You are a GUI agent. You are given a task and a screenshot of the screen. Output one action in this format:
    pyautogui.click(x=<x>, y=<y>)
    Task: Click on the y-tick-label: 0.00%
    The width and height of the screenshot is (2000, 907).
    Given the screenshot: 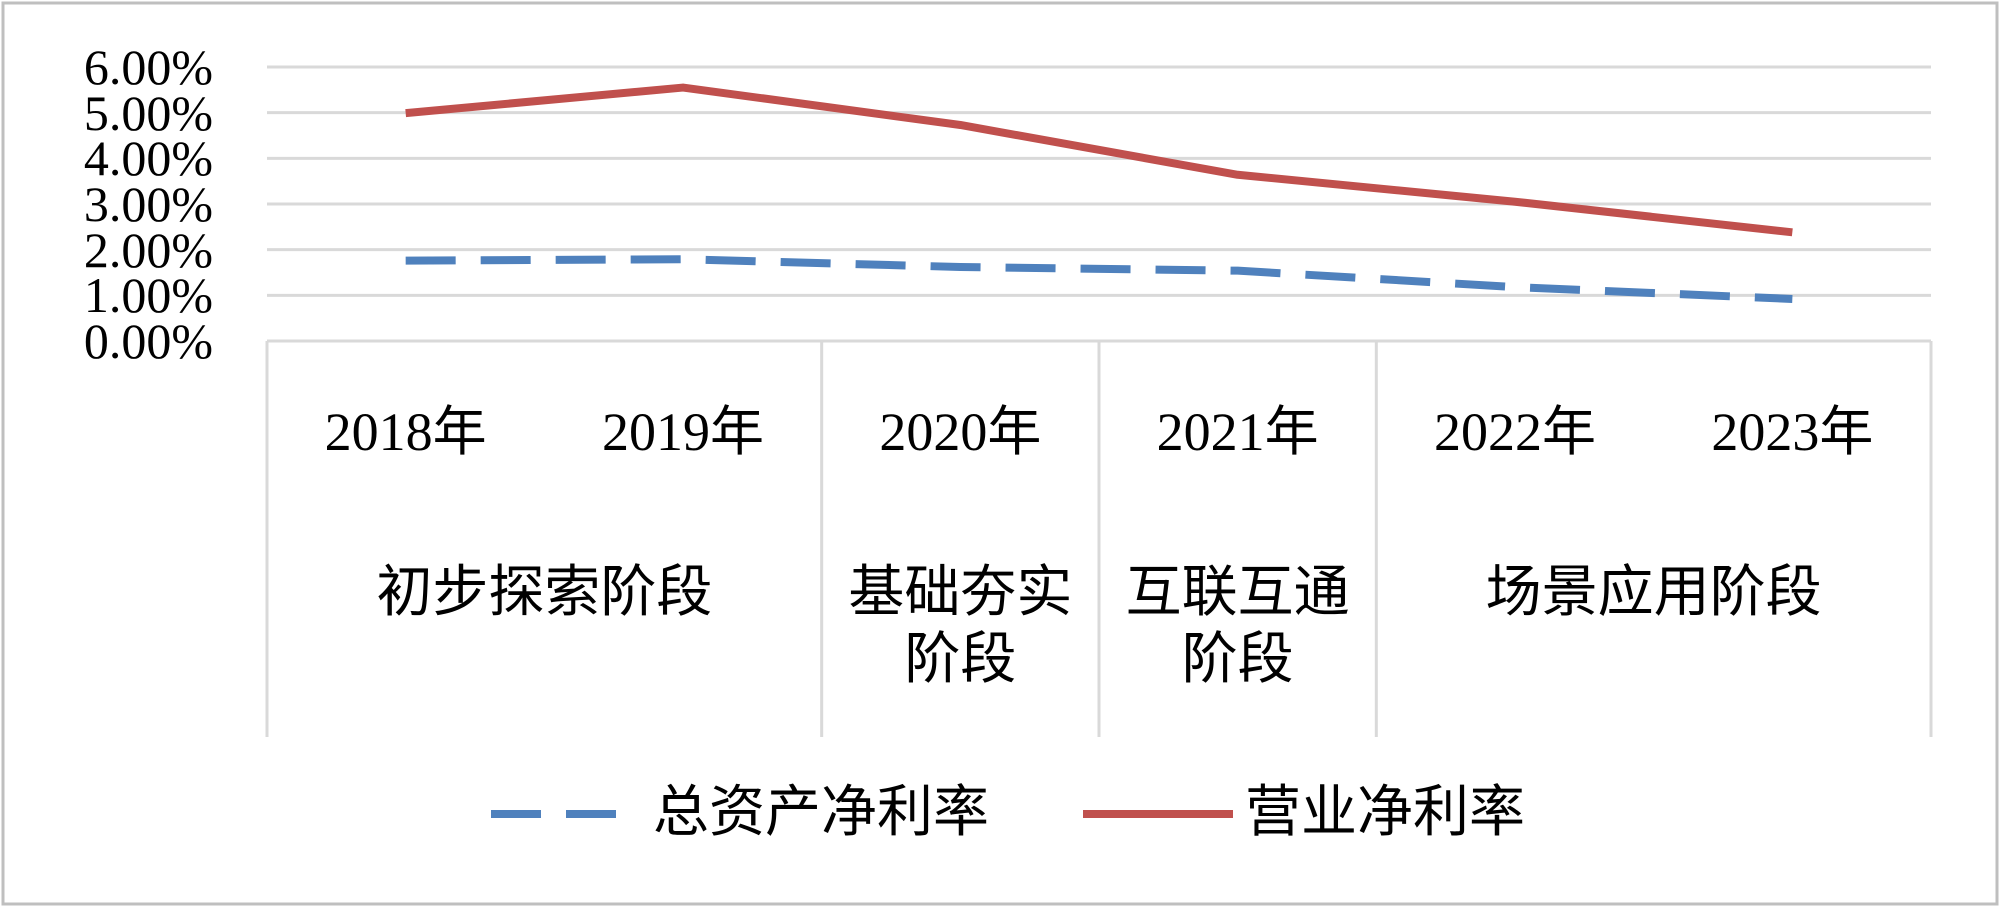 What is the action you would take?
    pyautogui.click(x=148, y=341)
    